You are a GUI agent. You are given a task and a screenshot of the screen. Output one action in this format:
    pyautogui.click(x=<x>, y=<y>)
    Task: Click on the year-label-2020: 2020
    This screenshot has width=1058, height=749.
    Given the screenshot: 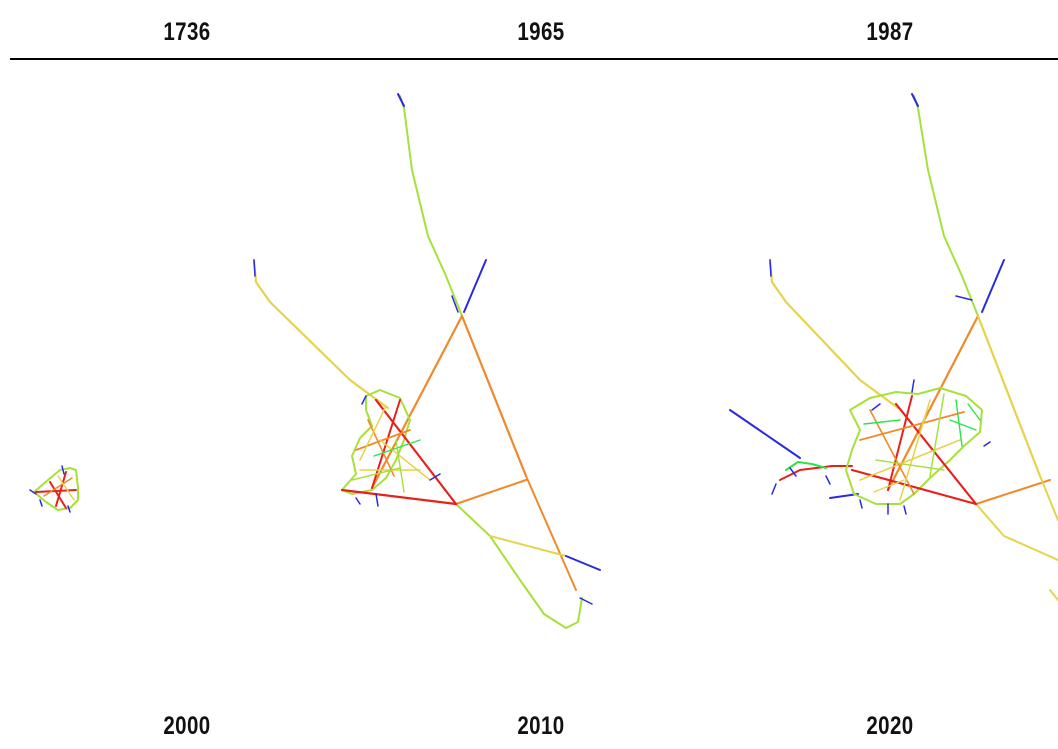 What is the action you would take?
    pyautogui.click(x=890, y=726)
    